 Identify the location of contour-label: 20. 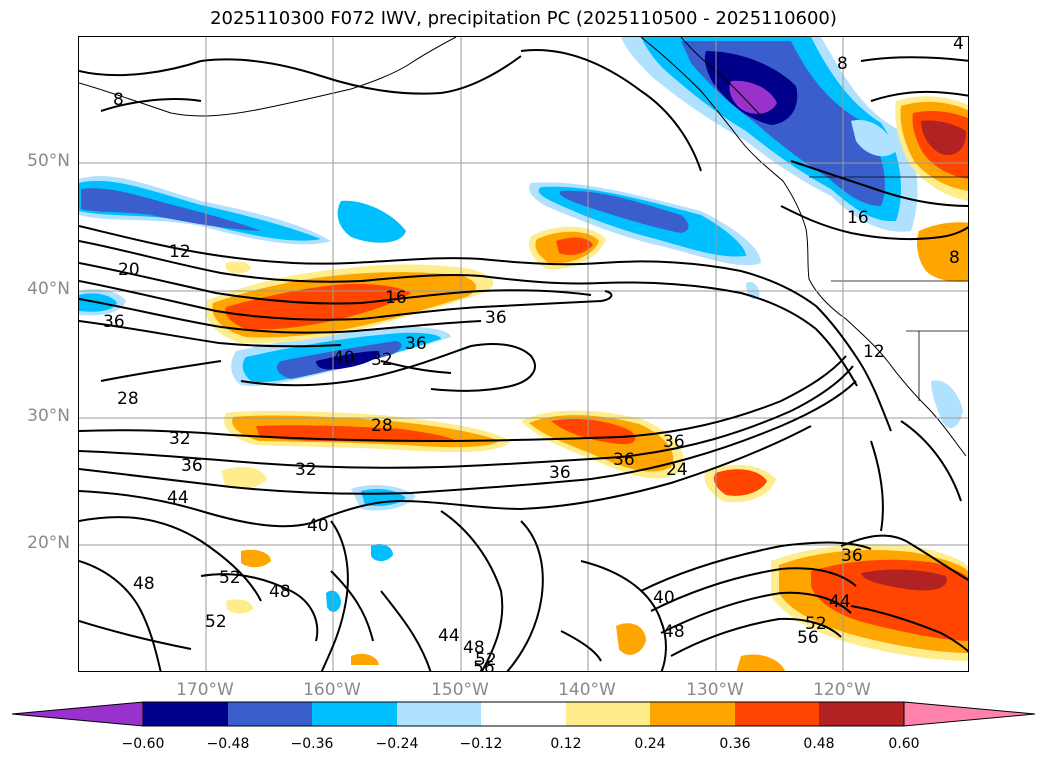
(129, 270).